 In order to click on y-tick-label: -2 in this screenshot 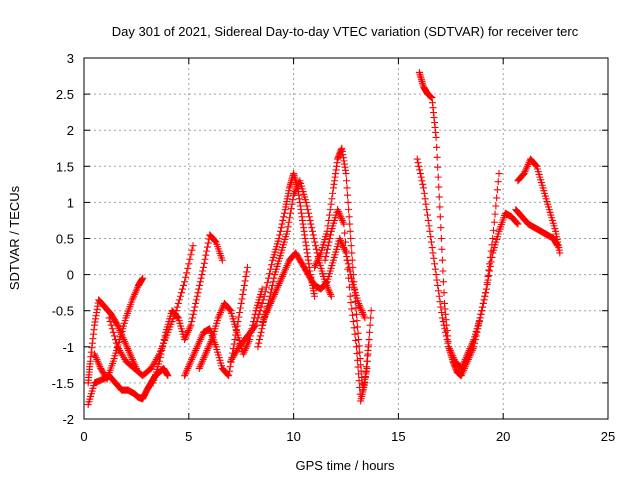, I will do `click(68, 419)`.